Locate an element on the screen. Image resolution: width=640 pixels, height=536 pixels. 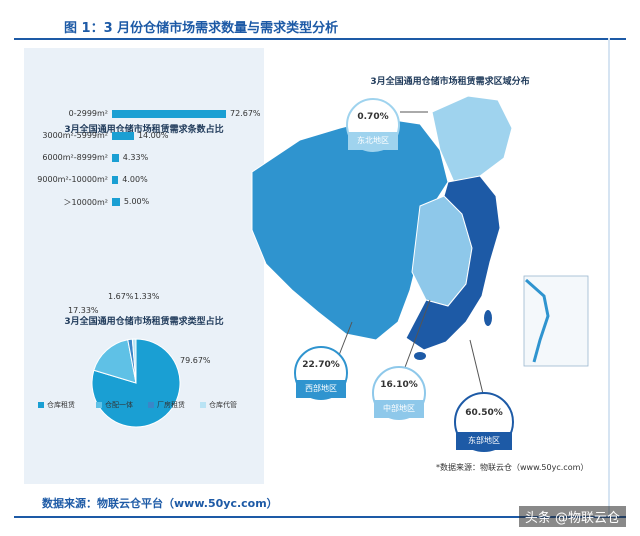
pie-legend-item: 仓配一体 is located at coordinates (114, 405).